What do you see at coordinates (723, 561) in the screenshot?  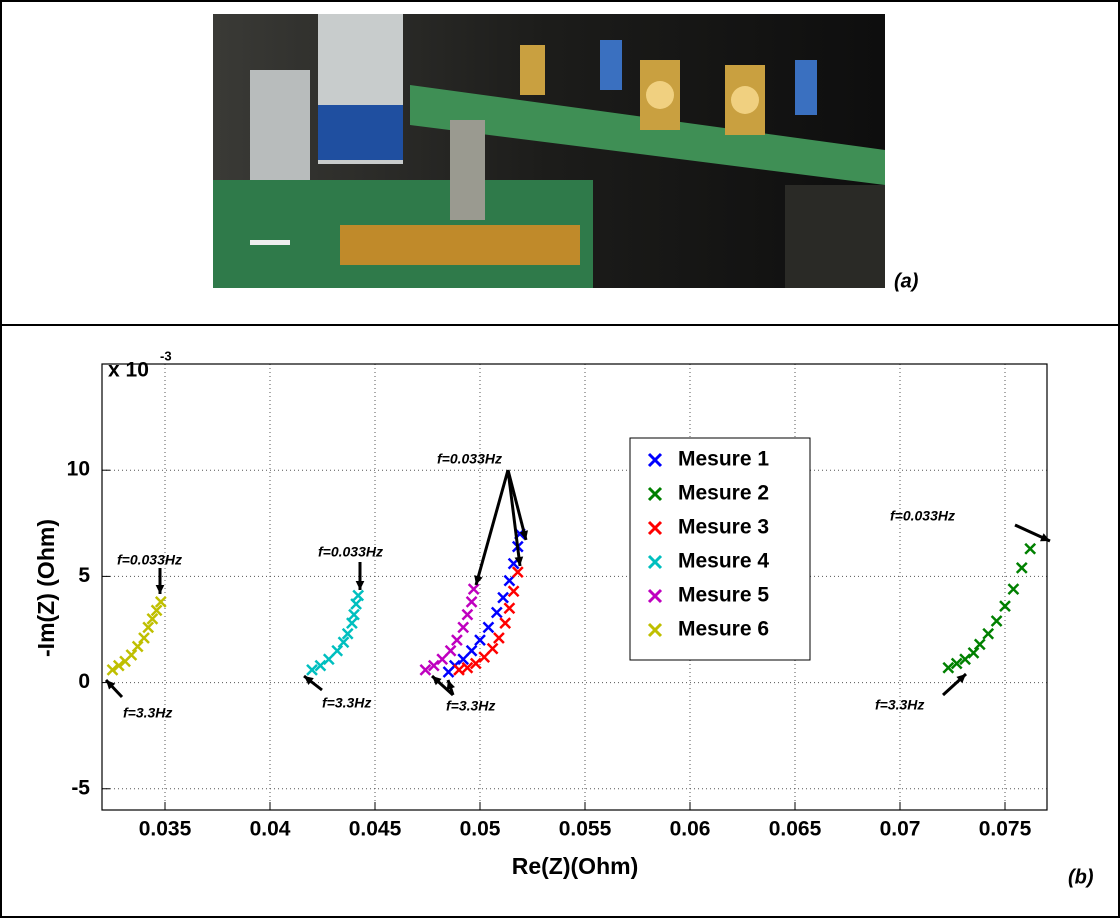 I see `legend-label: Mesure 4` at bounding box center [723, 561].